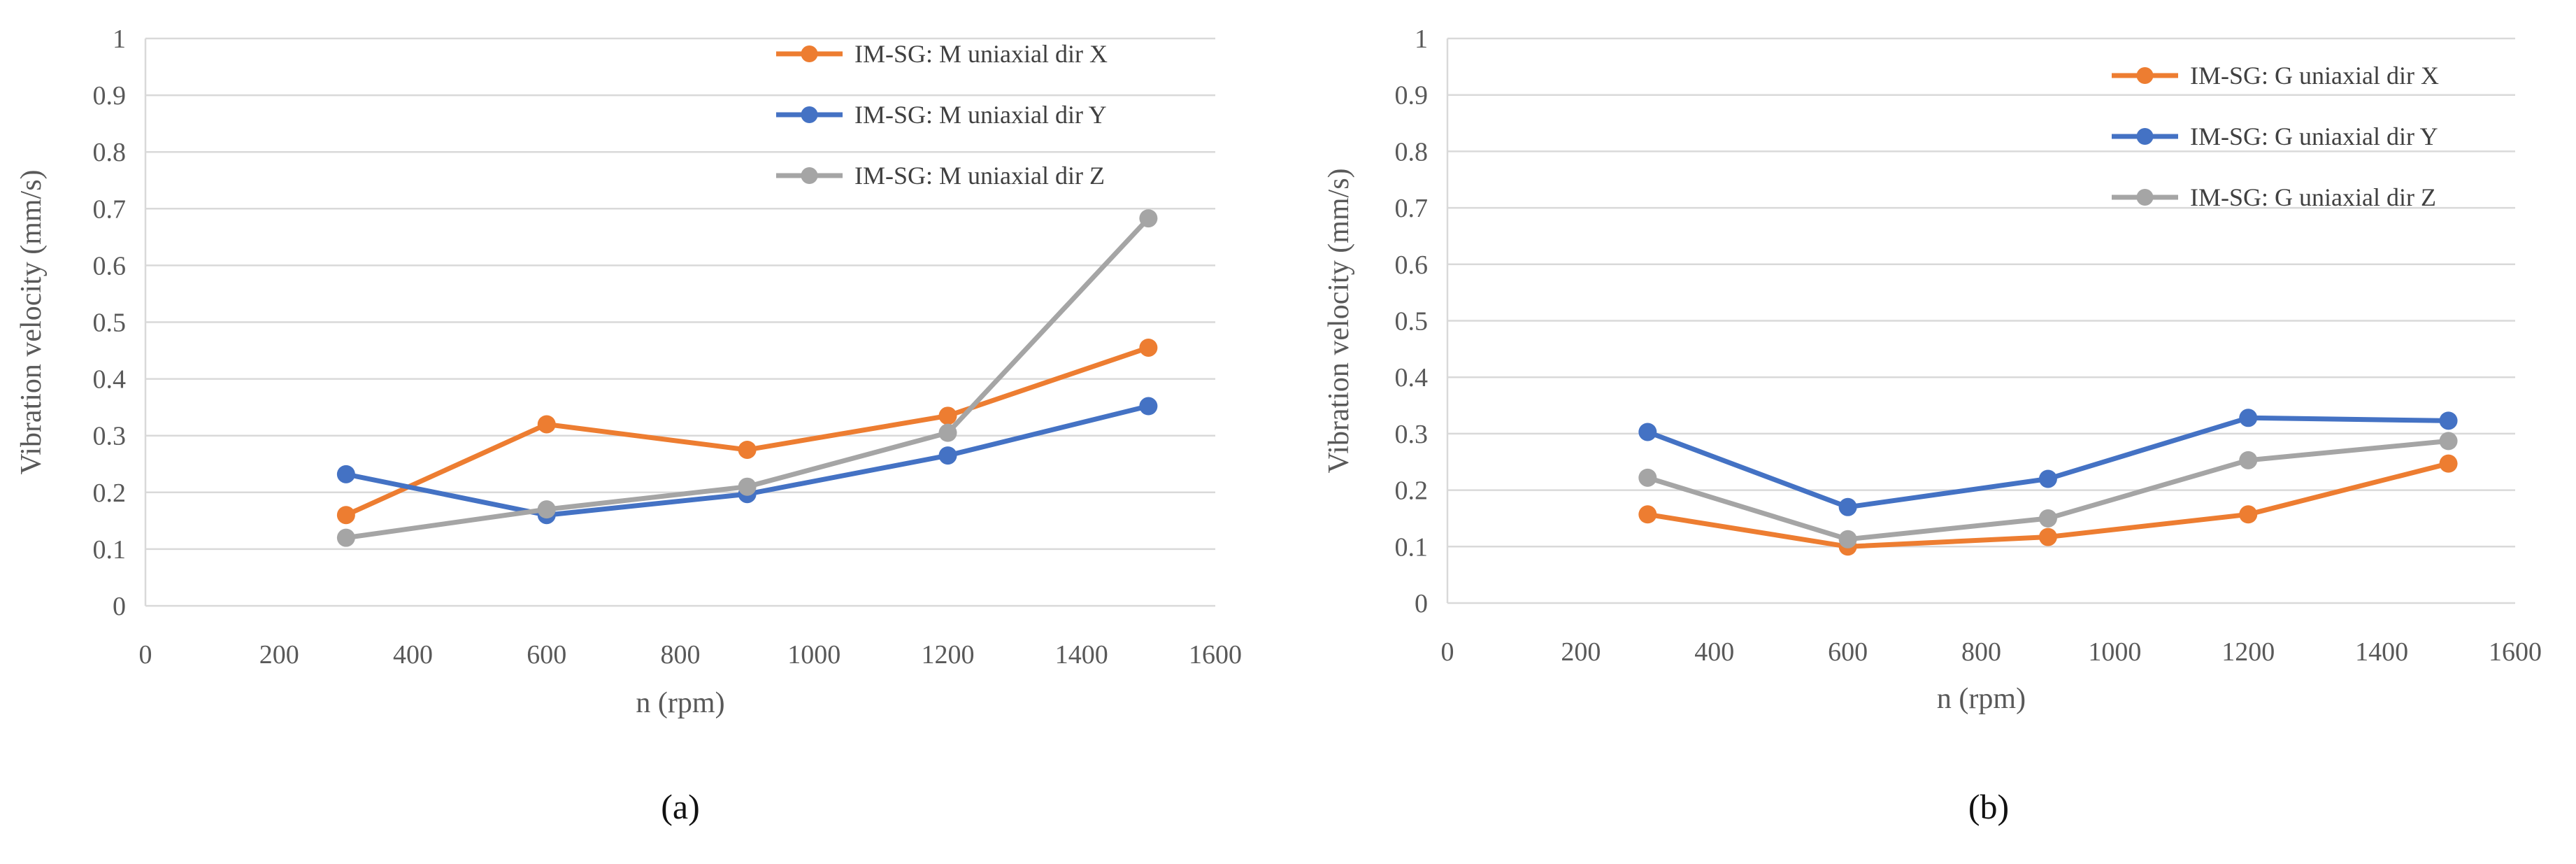  I want to click on legend-label: IM-SG: M uniaxial dir Z, so click(979, 176).